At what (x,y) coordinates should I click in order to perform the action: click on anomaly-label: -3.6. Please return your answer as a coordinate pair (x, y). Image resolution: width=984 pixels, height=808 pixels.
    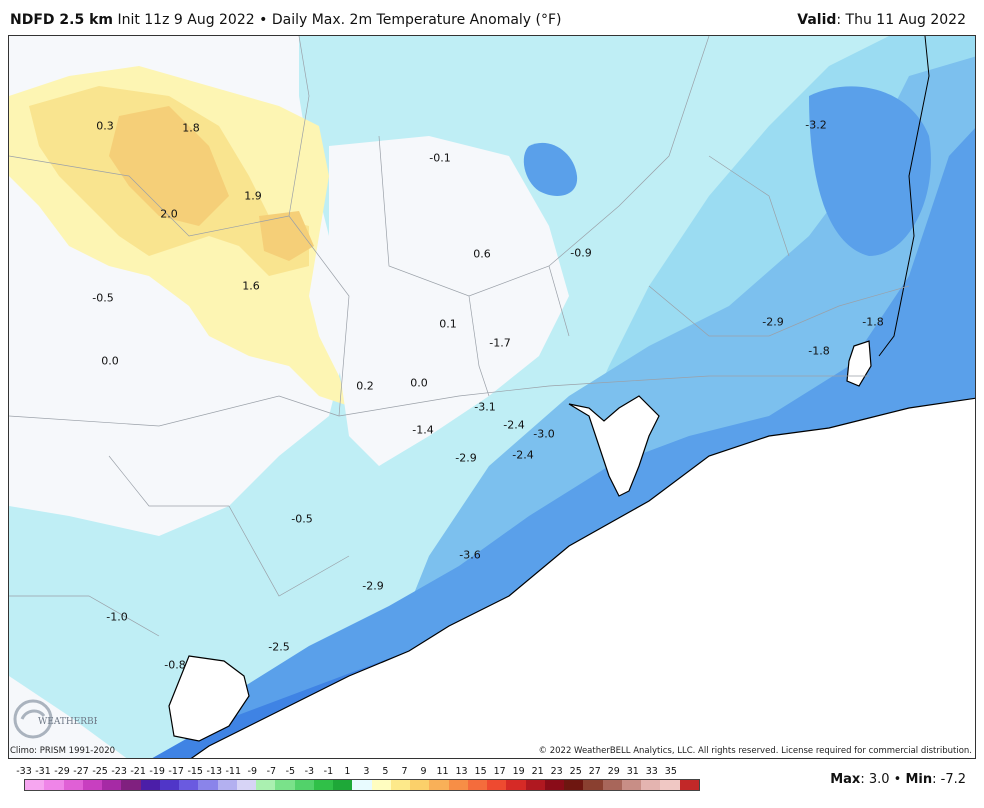
    Looking at the image, I should click on (470, 555).